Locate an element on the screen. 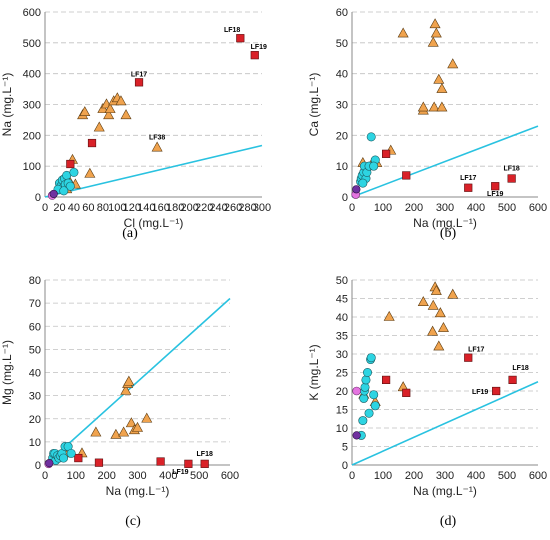  y-tick-label: 45 is located at coordinates (342, 300).